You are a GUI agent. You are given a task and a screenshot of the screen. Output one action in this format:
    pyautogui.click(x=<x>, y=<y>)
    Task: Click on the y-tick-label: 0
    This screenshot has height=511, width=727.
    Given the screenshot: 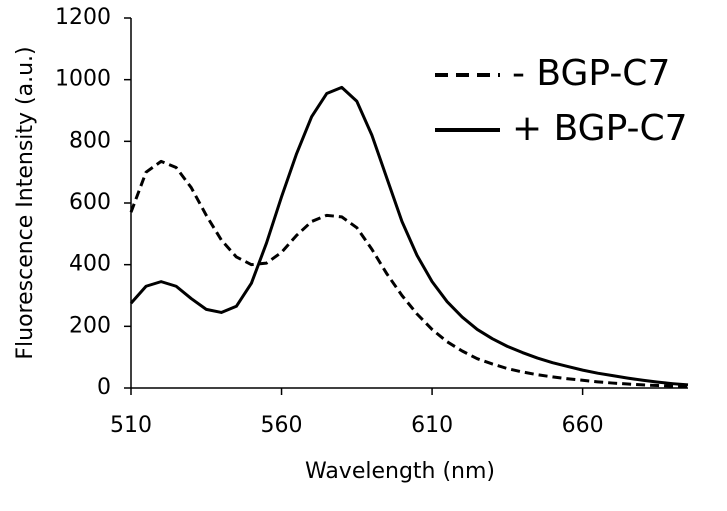 What is the action you would take?
    pyautogui.click(x=104, y=387)
    